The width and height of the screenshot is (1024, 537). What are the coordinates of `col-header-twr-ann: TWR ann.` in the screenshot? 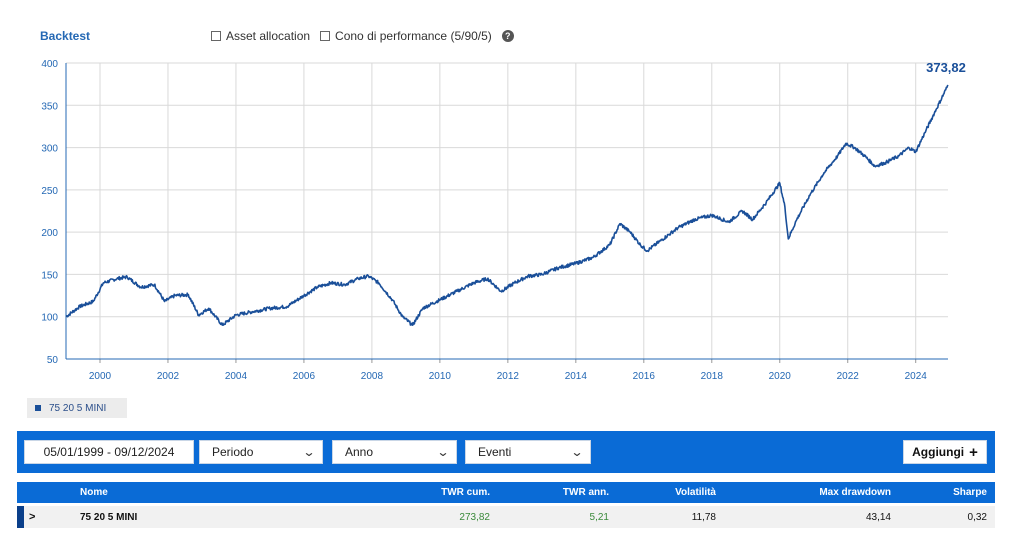 It's located at (585, 492).